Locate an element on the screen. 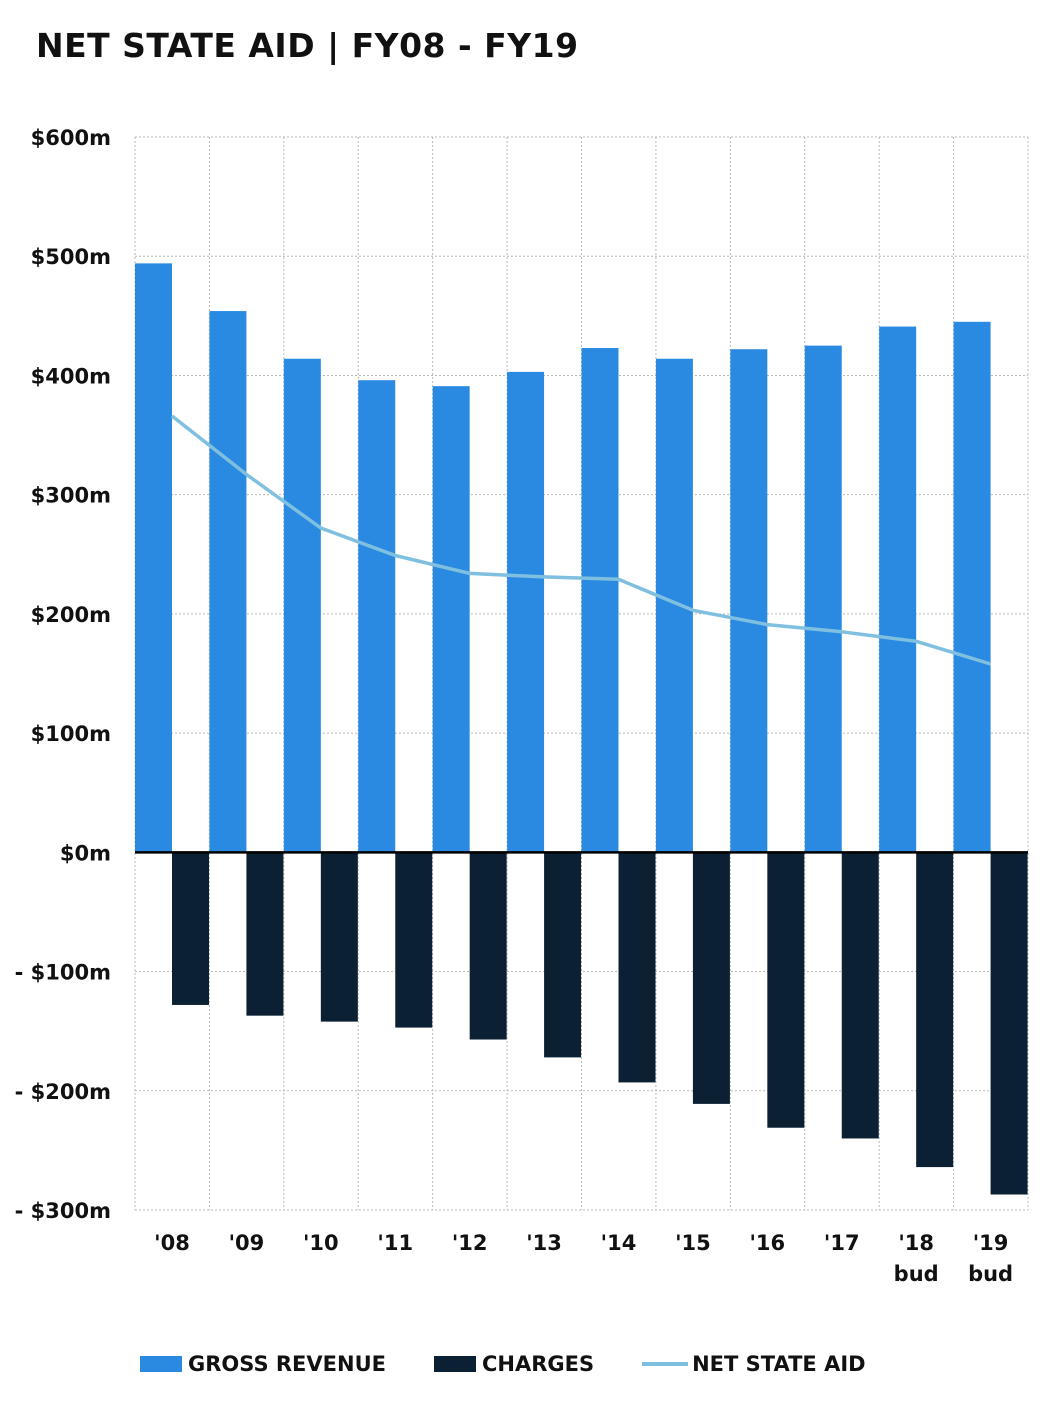 This screenshot has height=1407, width=1048. x-tick-label: '17 is located at coordinates (842, 1243).